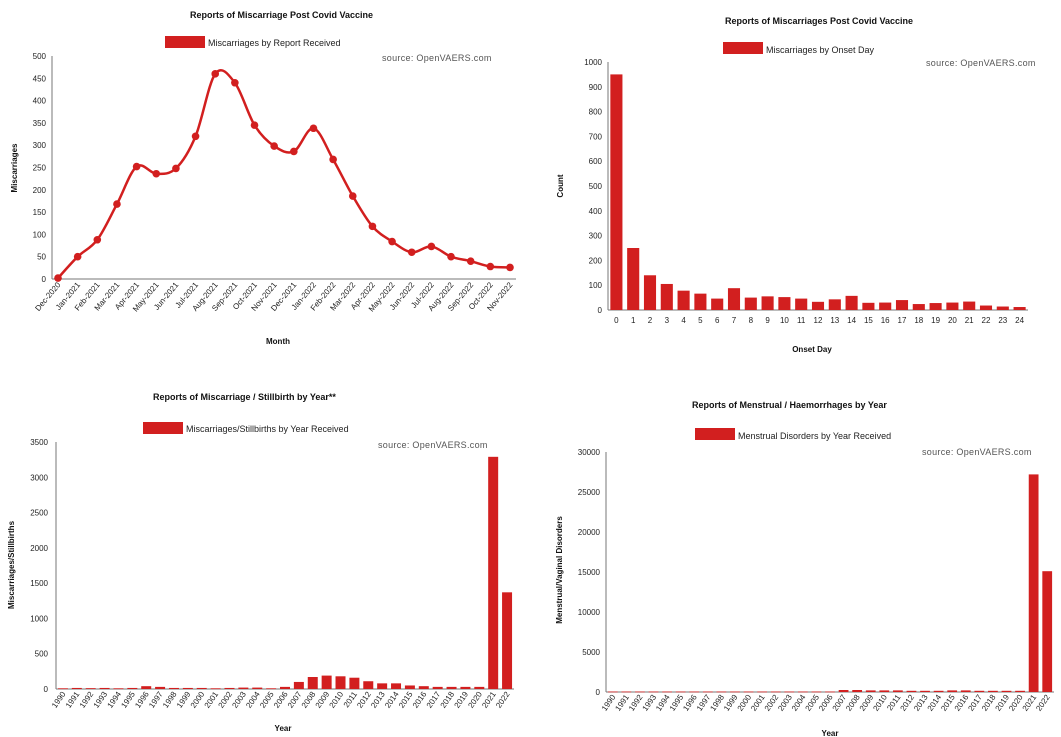  Describe the element at coordinates (812, 349) in the screenshot. I see `x-axis-label: Onset Day` at that location.